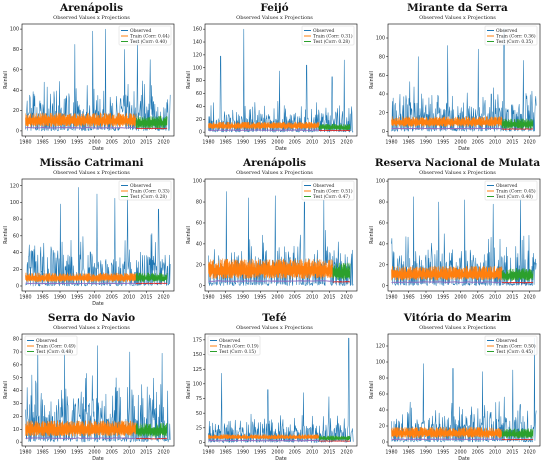 The image size is (550, 466). What do you see at coordinates (382, 411) in the screenshot?
I see `y-tick-label: 40` at bounding box center [382, 411].